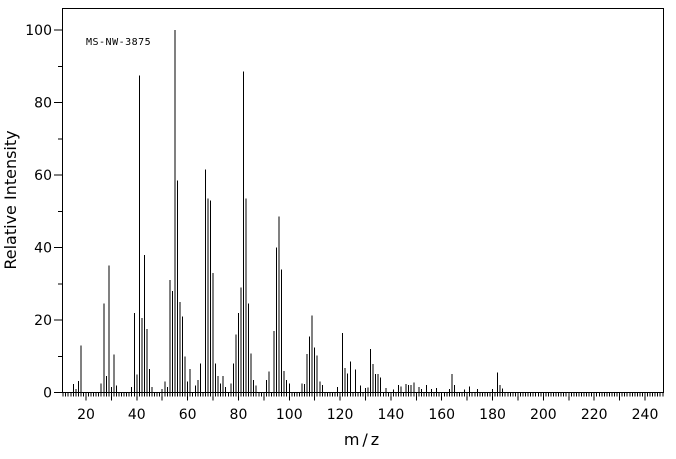  Describe the element at coordinates (38, 212) in the screenshot. I see `y-axis-tick-labels: 0 20 40 60 80 100` at that location.